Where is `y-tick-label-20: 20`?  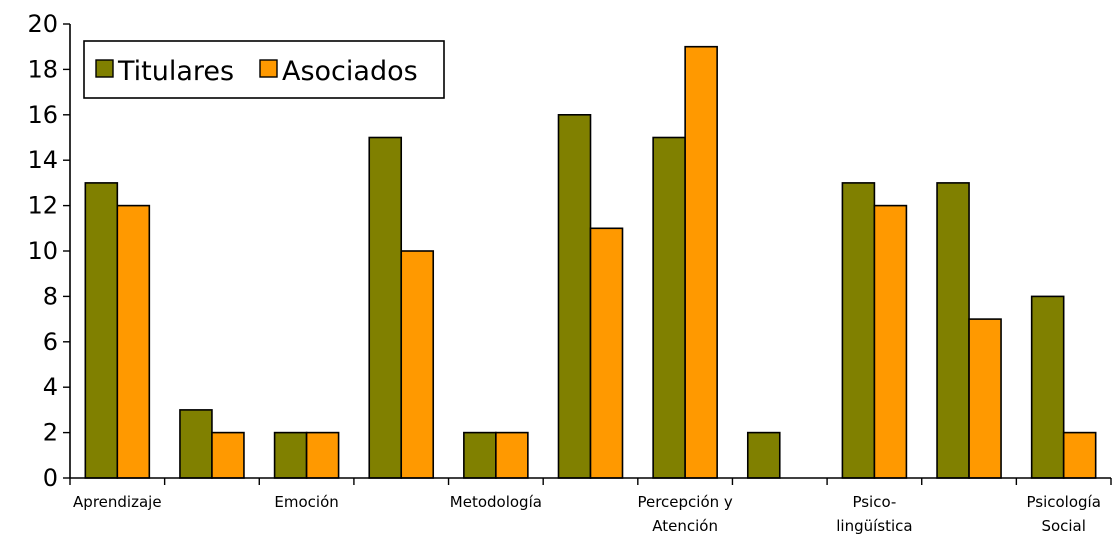 y-tick-label-20: 20 is located at coordinates (42, 24).